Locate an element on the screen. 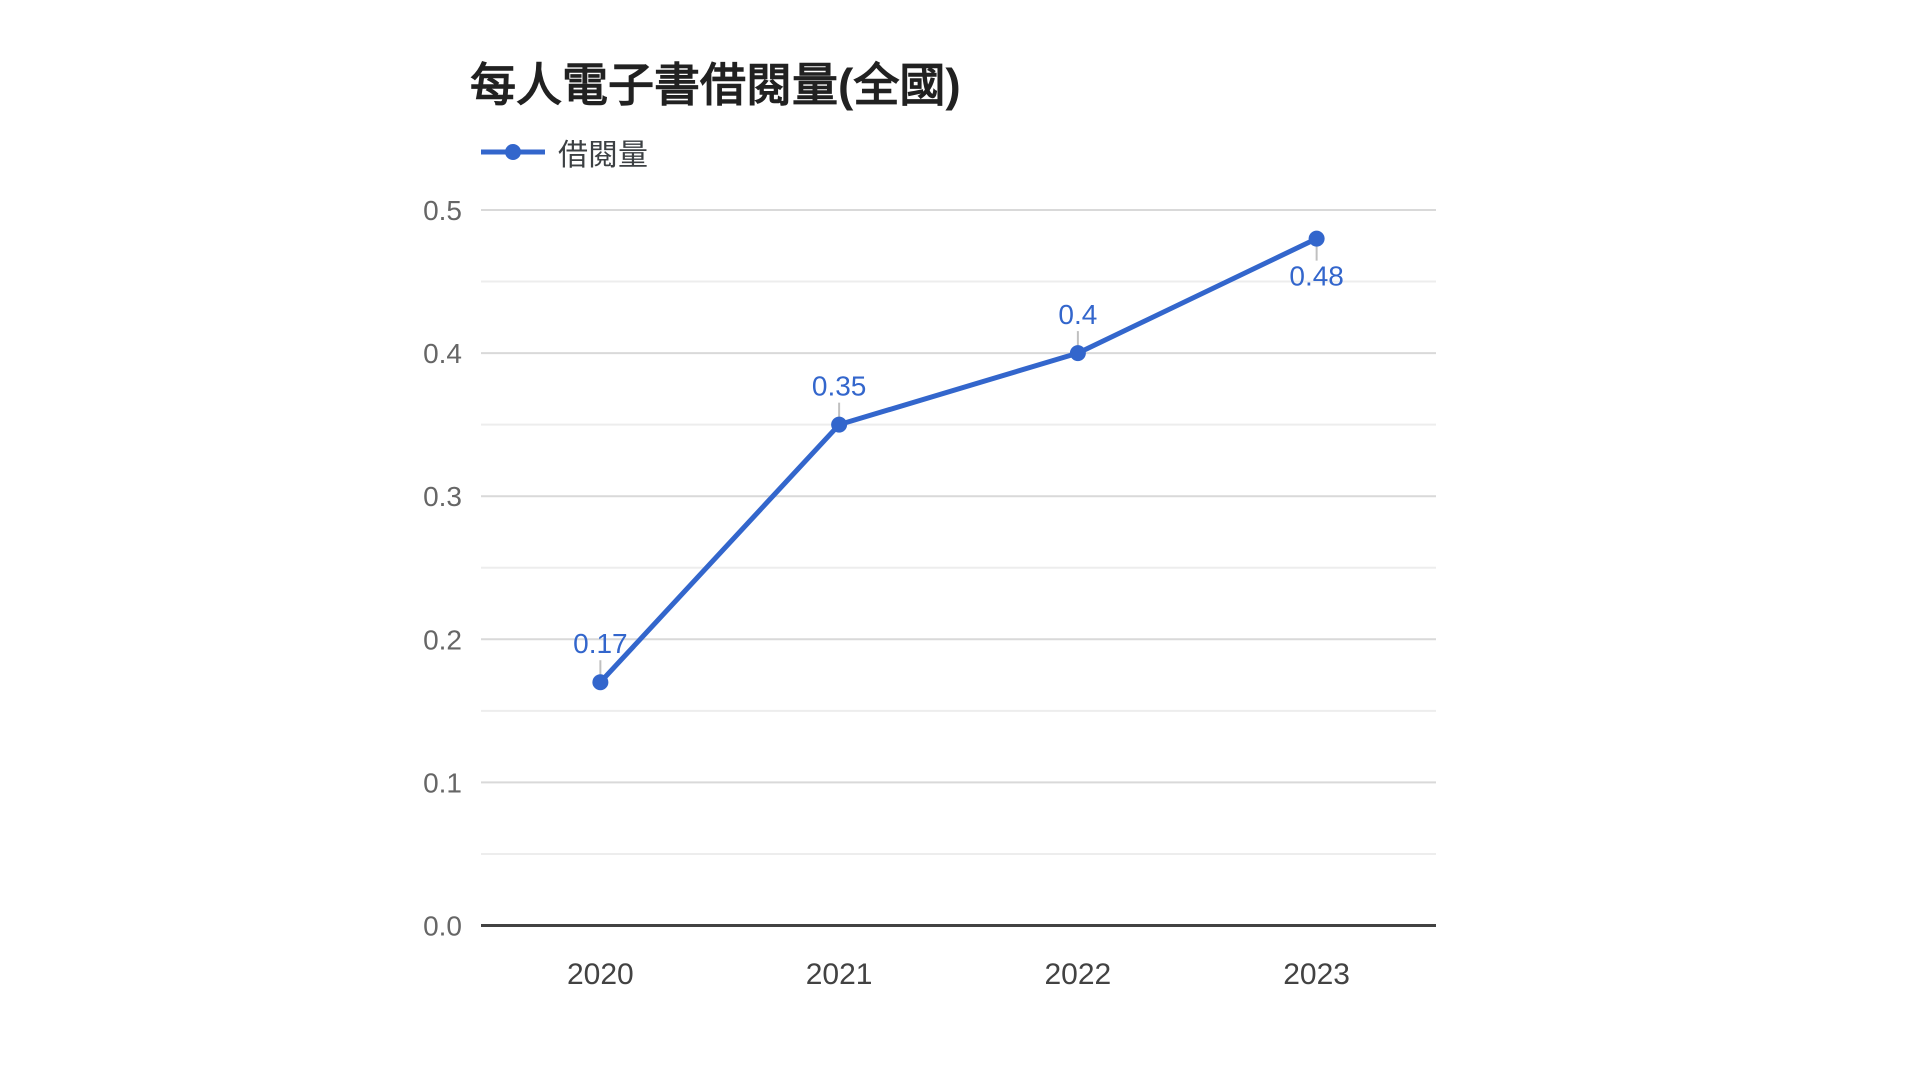 This screenshot has height=1080, width=1920. x-tick-label: 2020 is located at coordinates (600, 974).